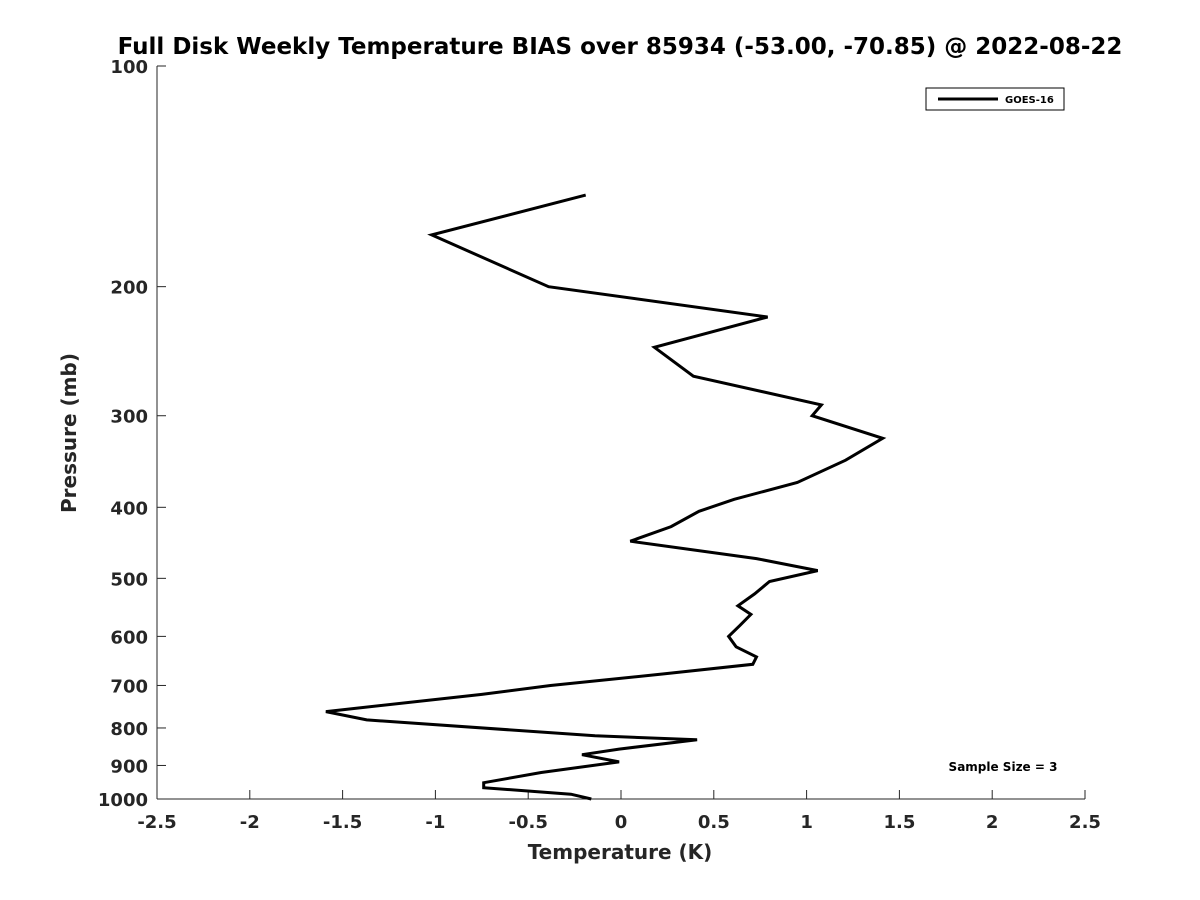 The height and width of the screenshot is (900, 1200). What do you see at coordinates (129, 729) in the screenshot?
I see `y-tick-label: 800` at bounding box center [129, 729].